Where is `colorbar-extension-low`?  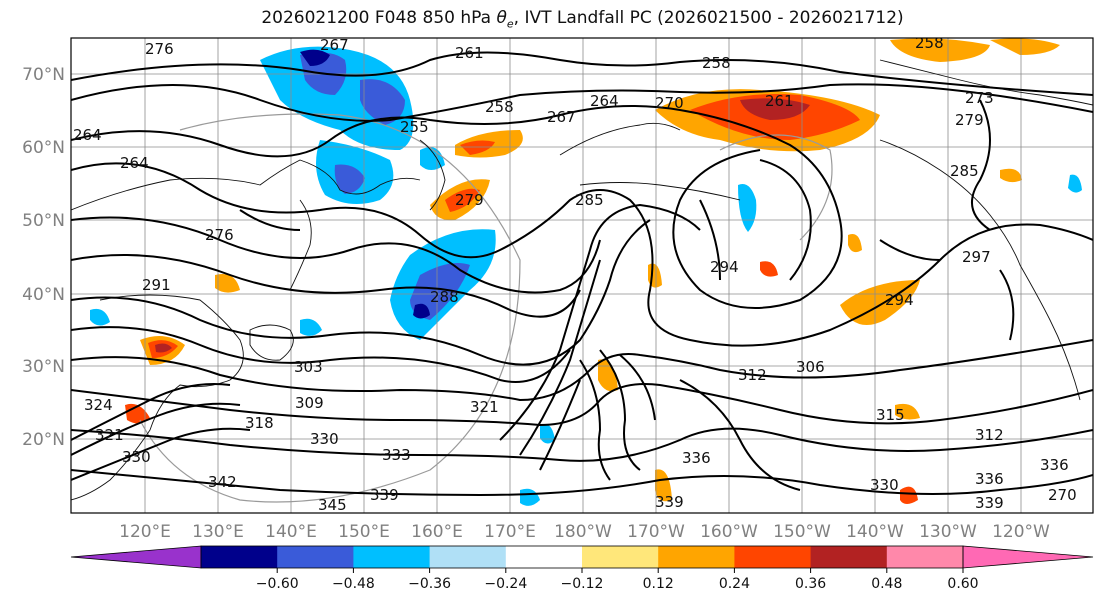
colorbar-extension-low is located at coordinates (136, 557).